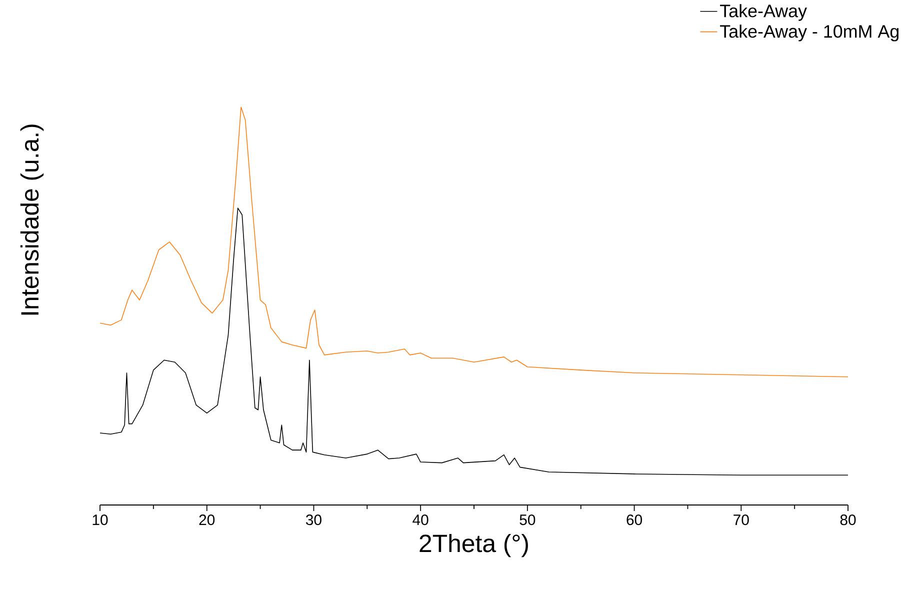 This screenshot has width=907, height=599. What do you see at coordinates (741, 520) in the screenshot?
I see `x-tick-label: 70` at bounding box center [741, 520].